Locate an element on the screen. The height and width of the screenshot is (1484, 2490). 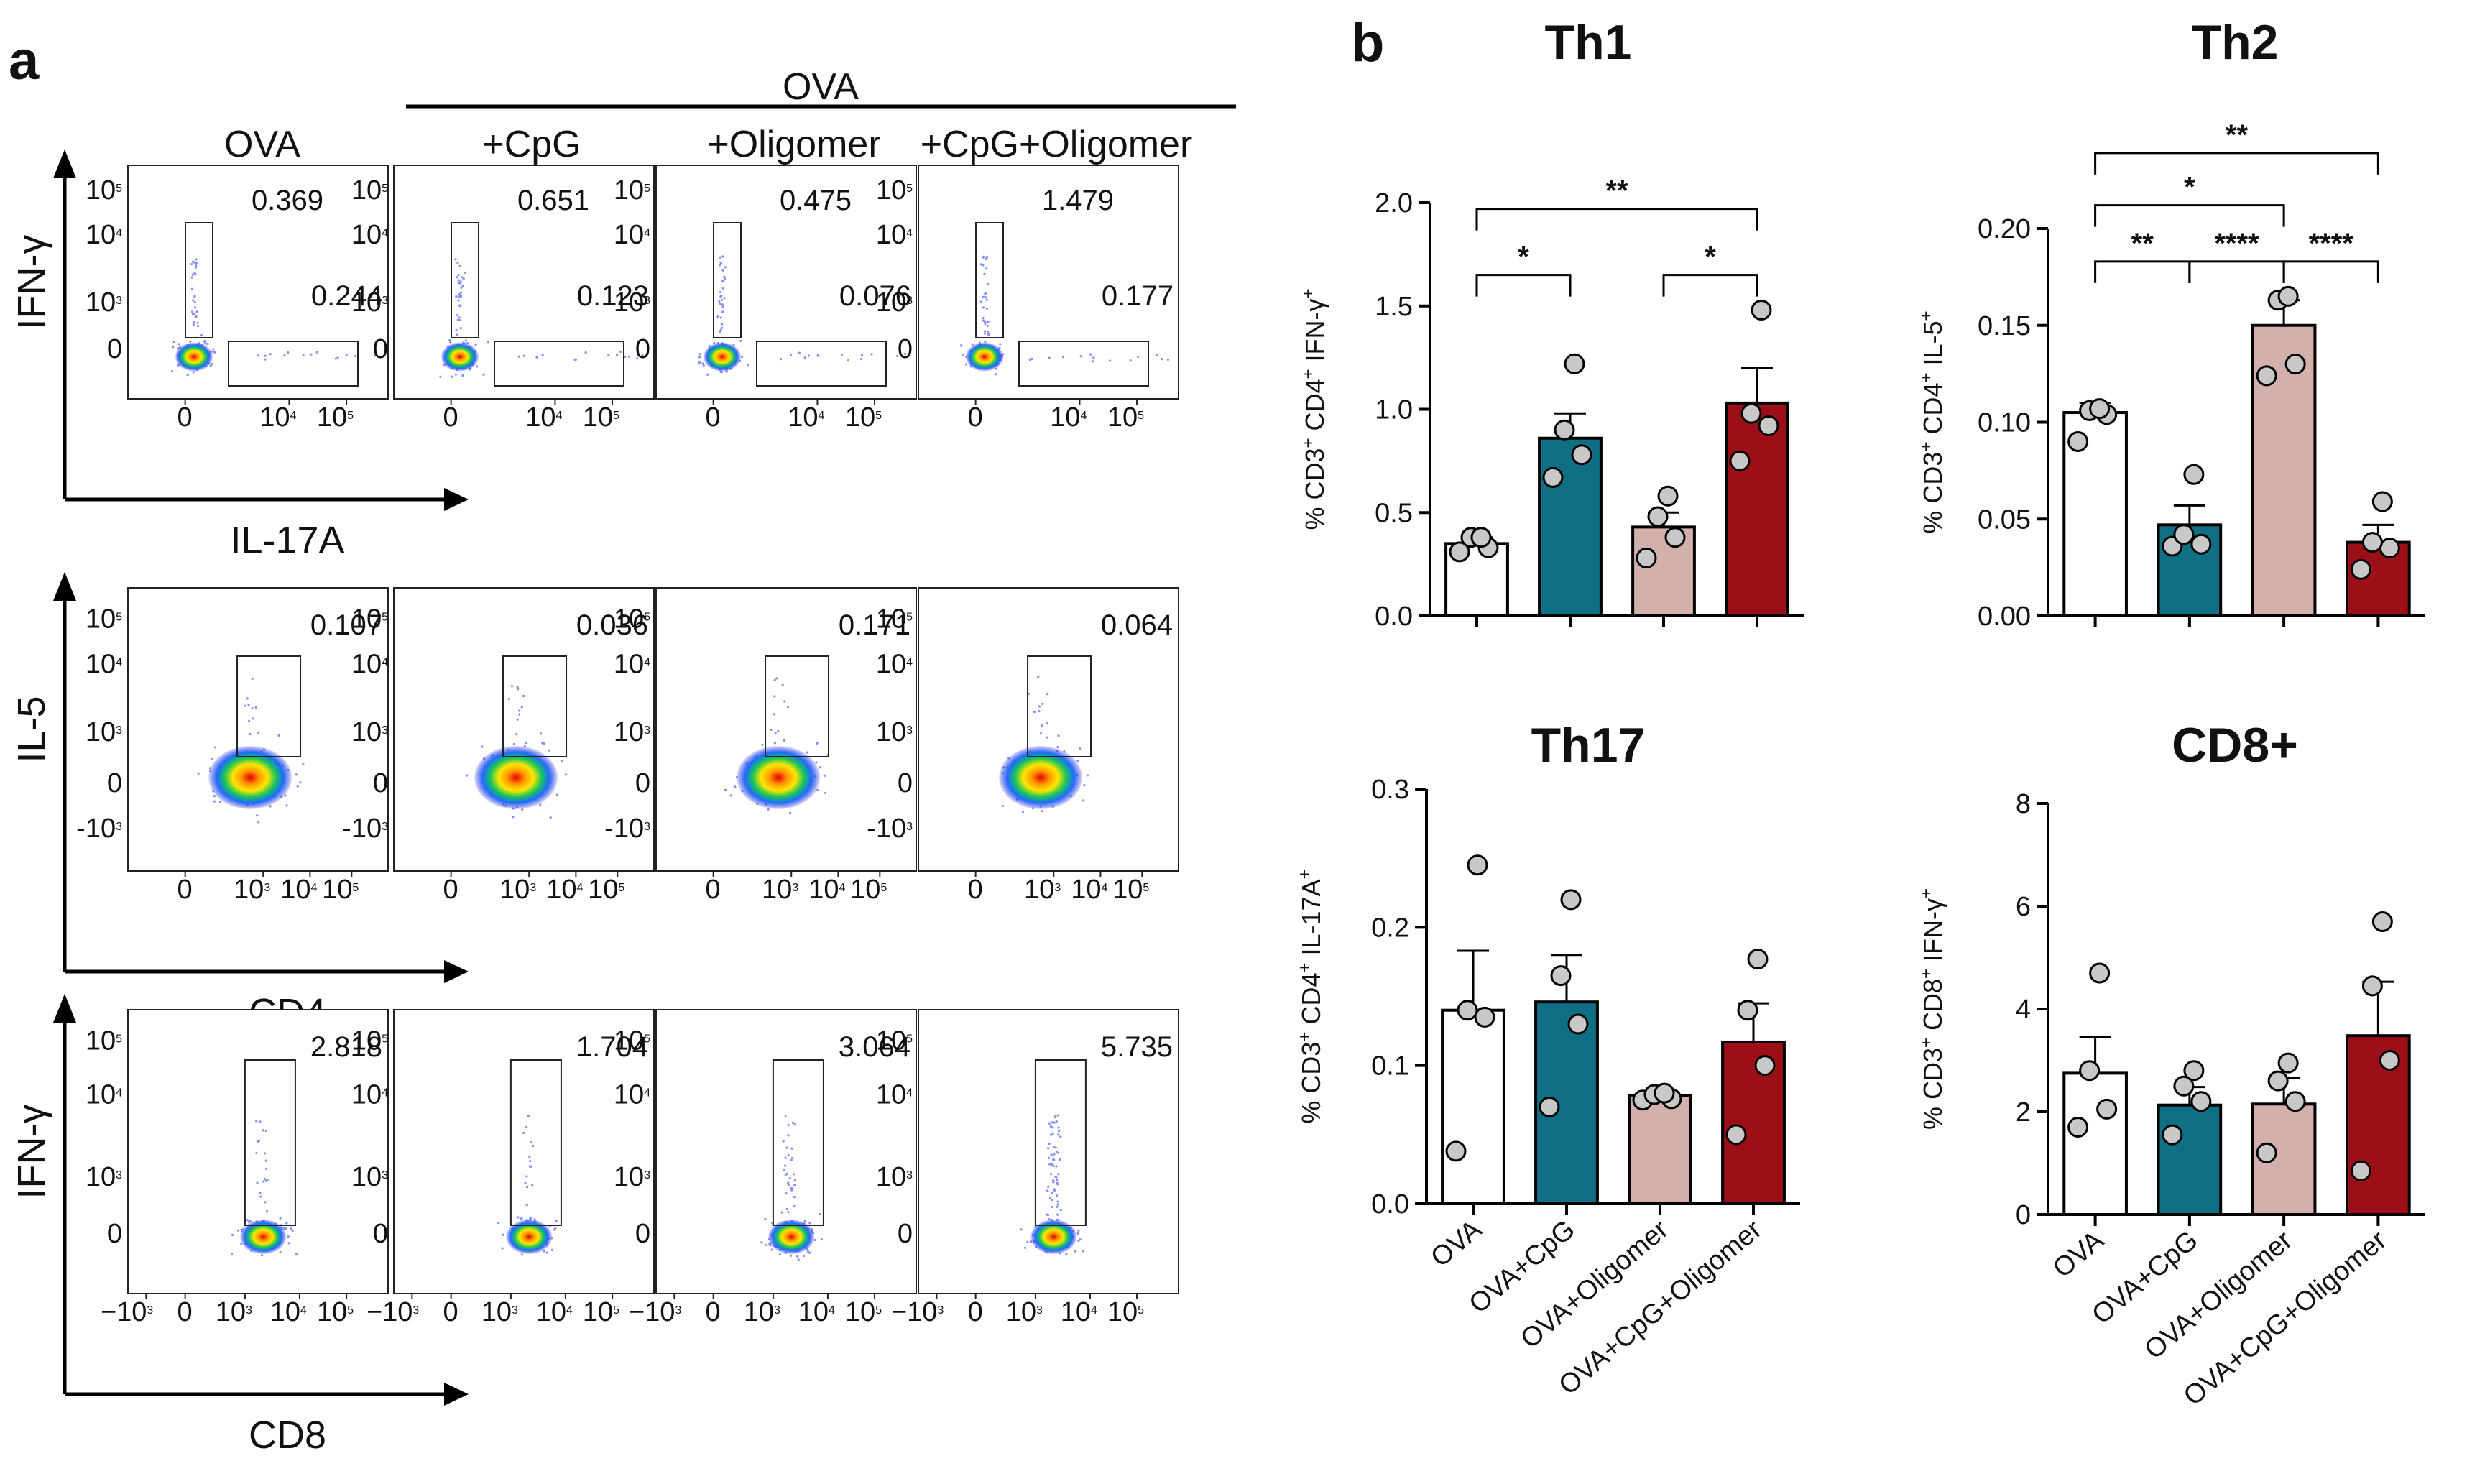
x-tick-label: 10⁴ is located at coordinates (564, 890).